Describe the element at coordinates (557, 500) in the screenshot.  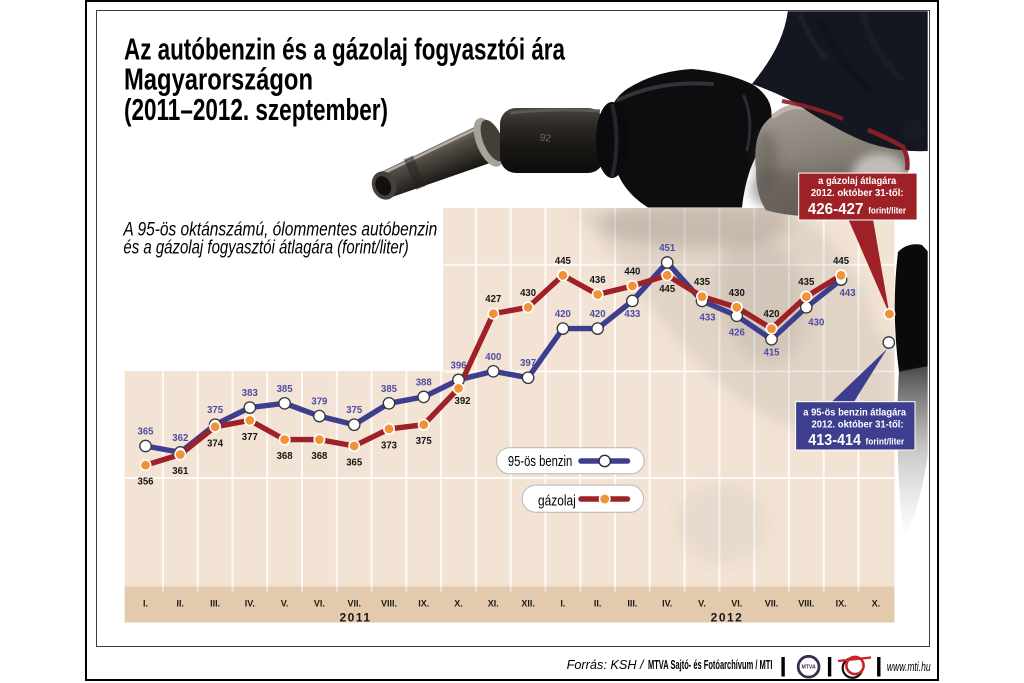
I see `svg-text: gázolaj` at that location.